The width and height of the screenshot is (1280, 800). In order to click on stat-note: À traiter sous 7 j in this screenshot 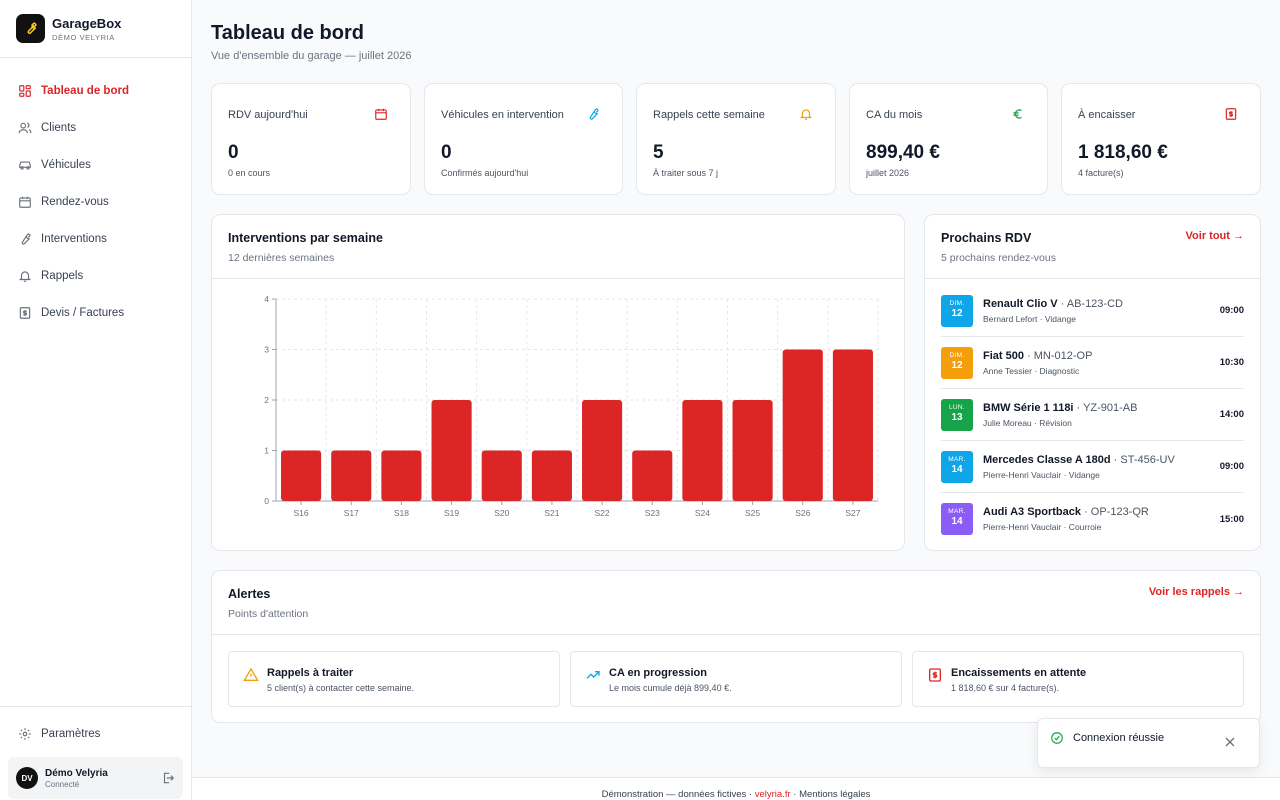, I will do `click(686, 173)`.